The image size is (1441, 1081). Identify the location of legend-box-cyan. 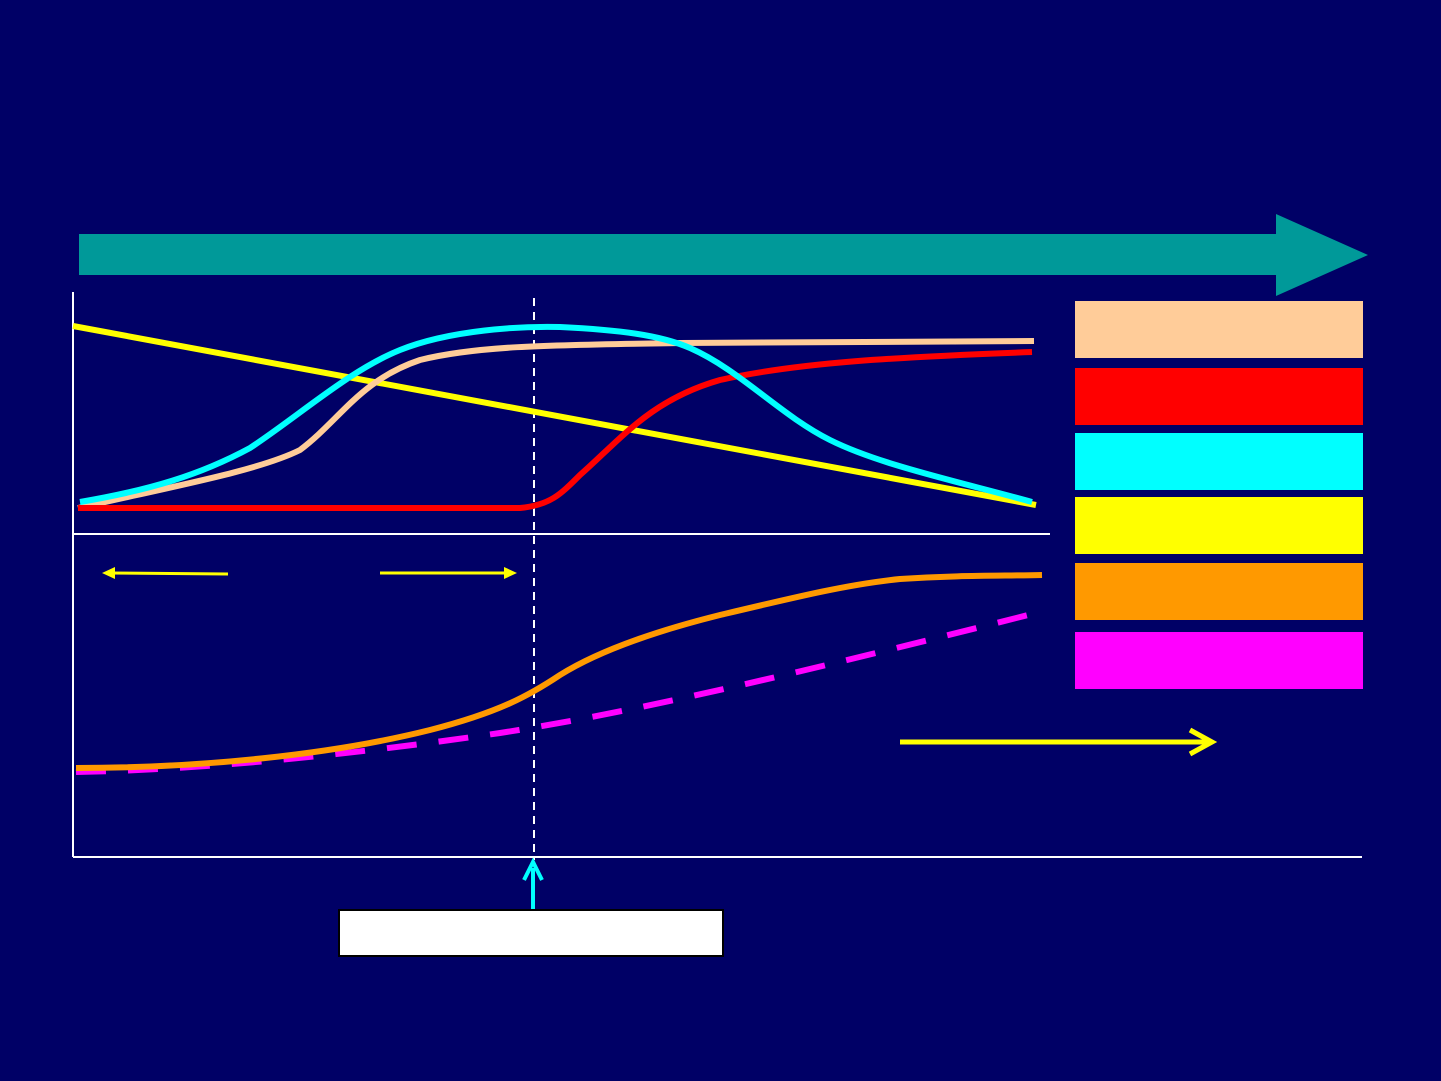
(1219, 461).